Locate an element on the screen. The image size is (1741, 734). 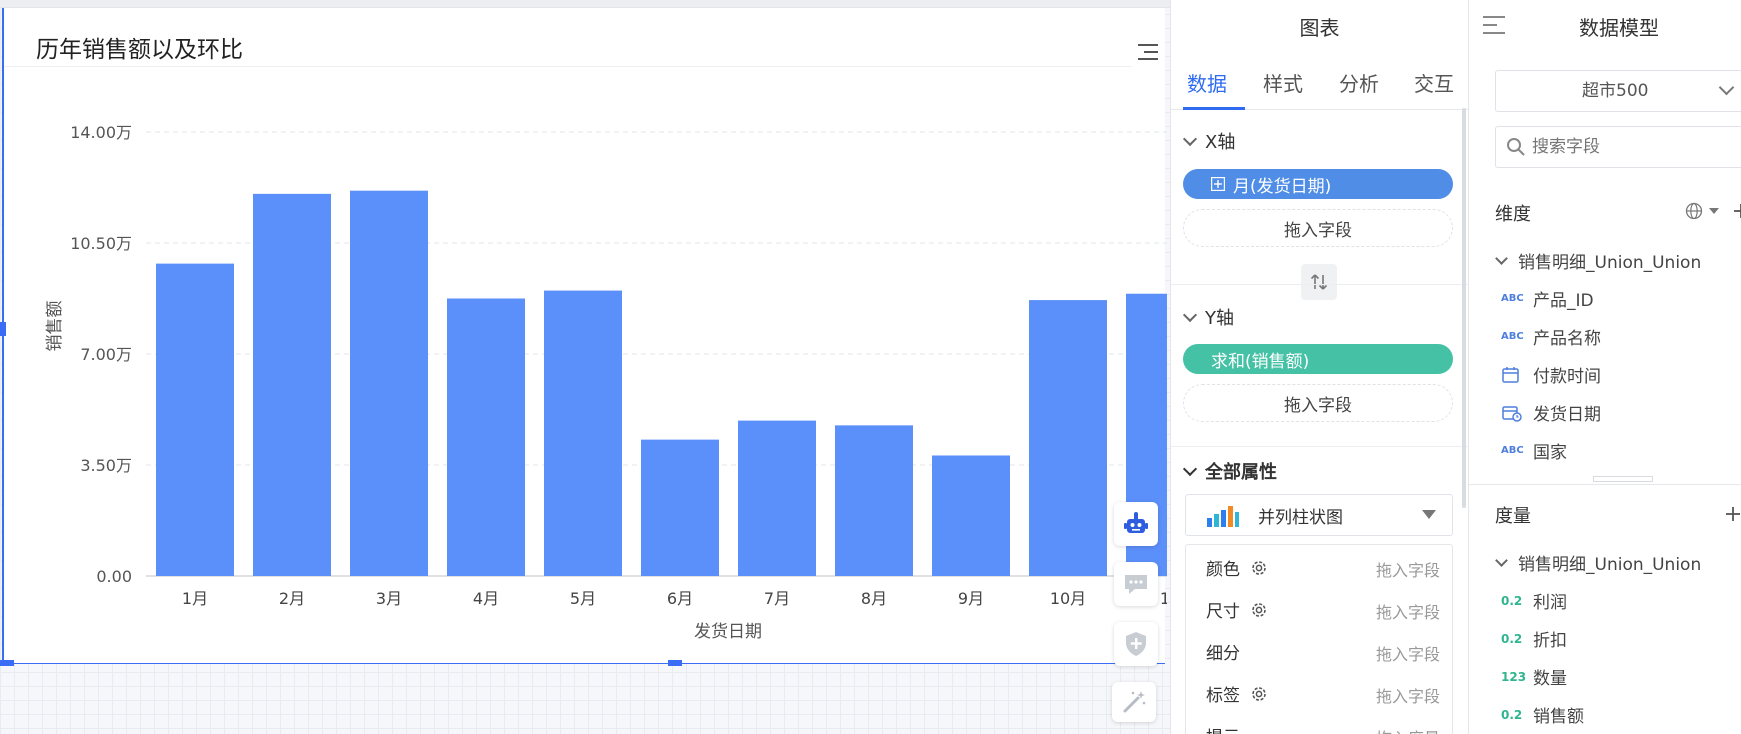
all-props-section: 全部属性 is located at coordinates (1229, 471).